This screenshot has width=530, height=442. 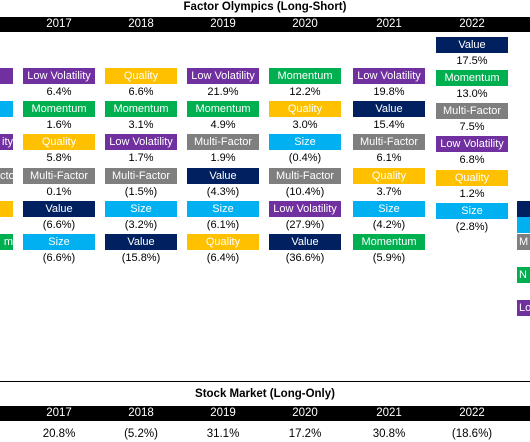 What do you see at coordinates (59, 224) in the screenshot?
I see `factor-return-value: (6.6%)` at bounding box center [59, 224].